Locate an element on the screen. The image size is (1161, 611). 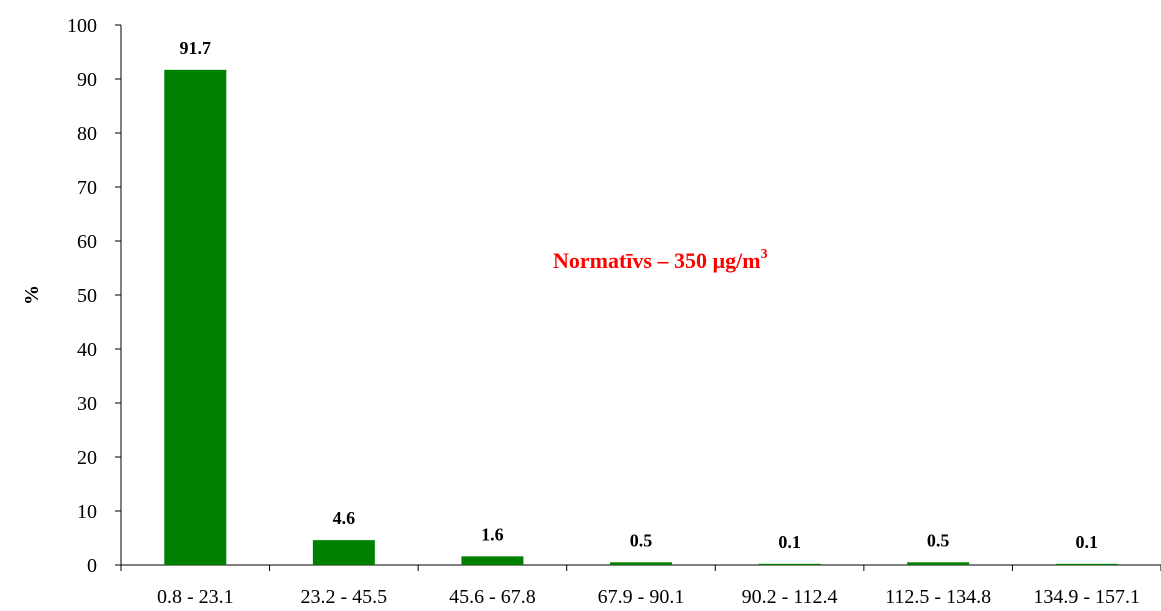
x-tick-label: 45.6 - 67.8 is located at coordinates (492, 597).